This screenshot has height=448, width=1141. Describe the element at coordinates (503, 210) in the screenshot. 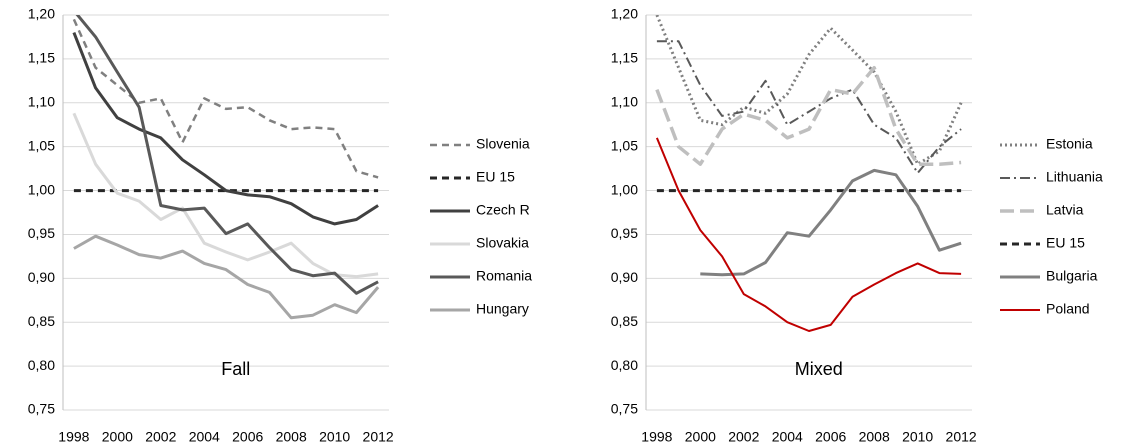

I see `legend-label: Czech R` at that location.